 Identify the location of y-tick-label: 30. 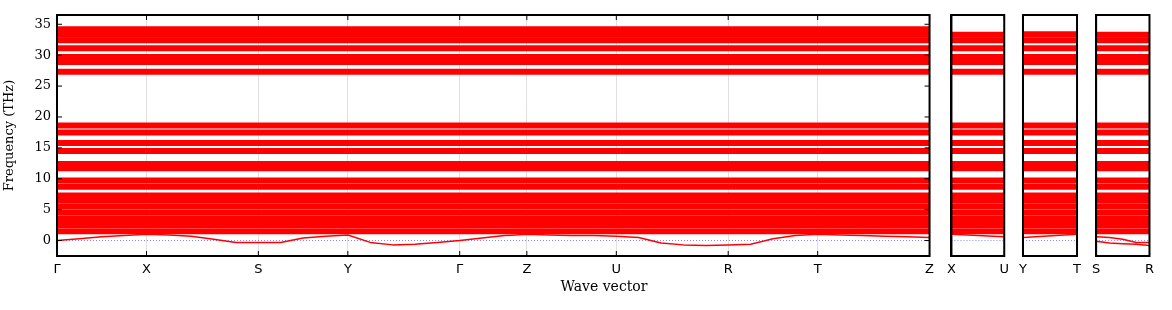
(42, 54).